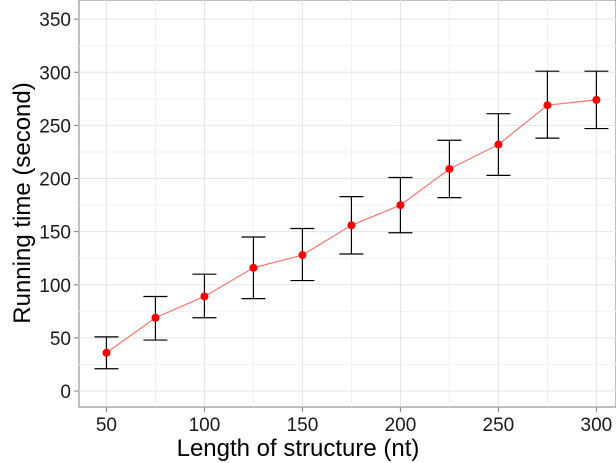 This screenshot has width=616, height=463. What do you see at coordinates (55, 286) in the screenshot?
I see `y-tick-label: 100` at bounding box center [55, 286].